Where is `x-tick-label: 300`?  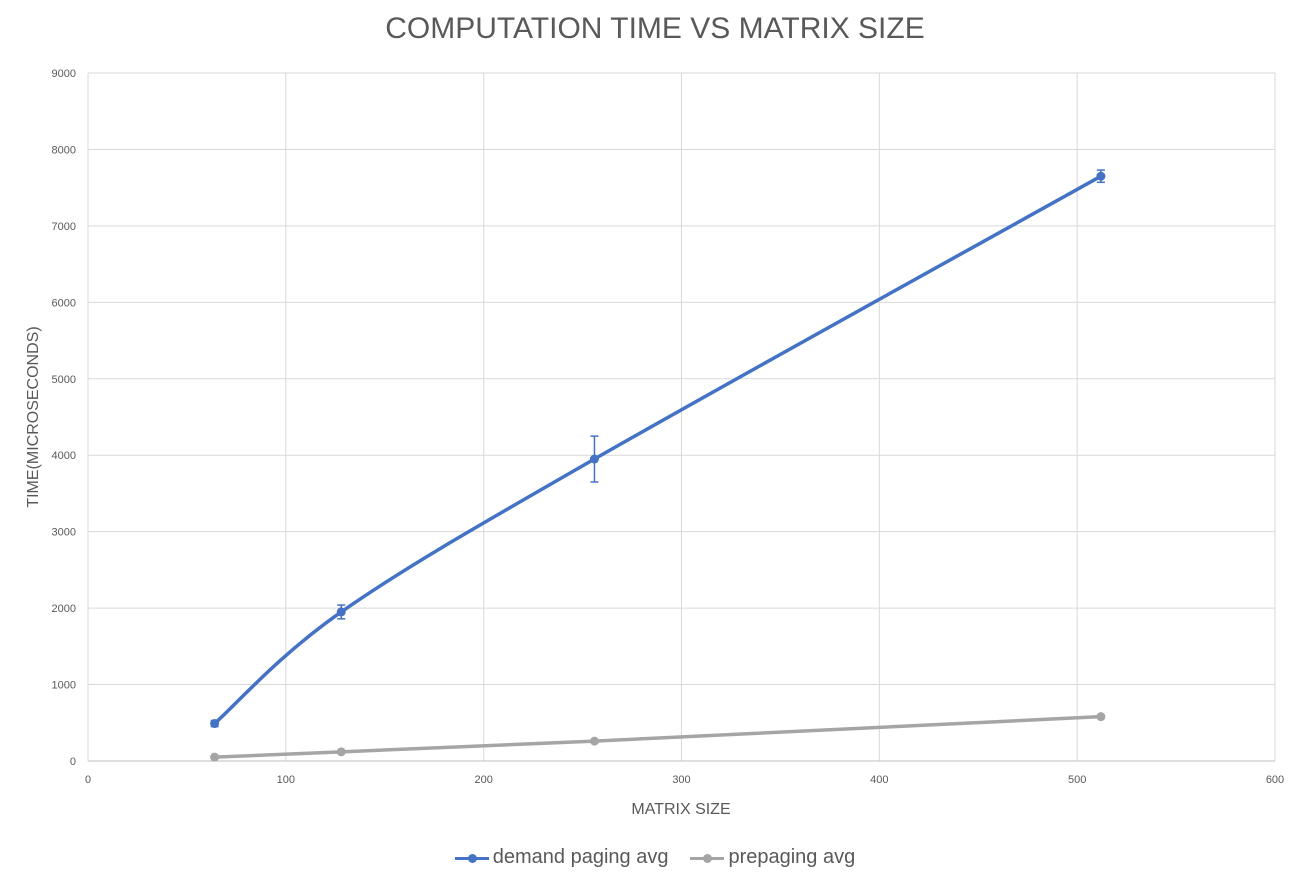 x-tick-label: 300 is located at coordinates (681, 780).